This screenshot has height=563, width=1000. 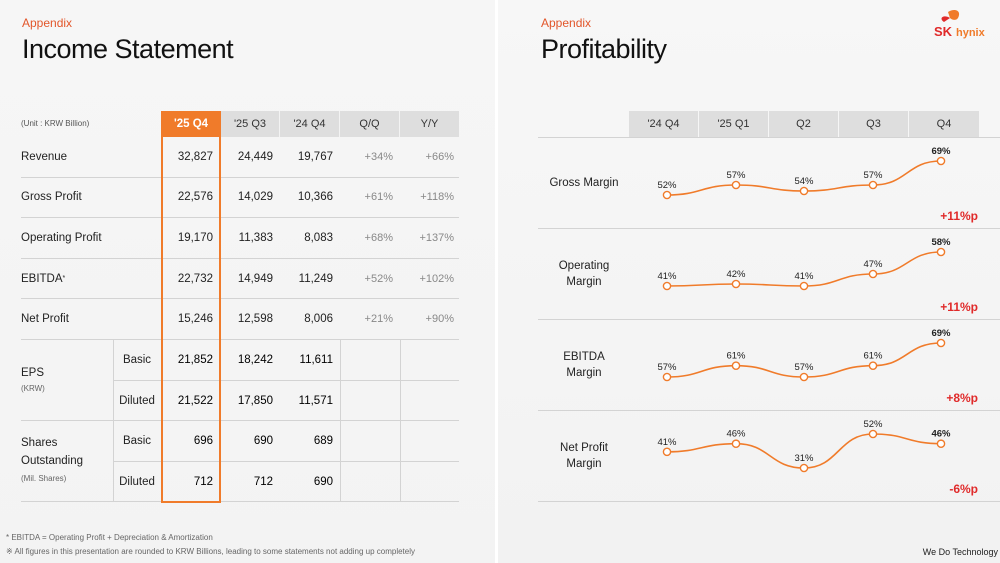 I want to click on row-value: 19,170, so click(x=195, y=237).